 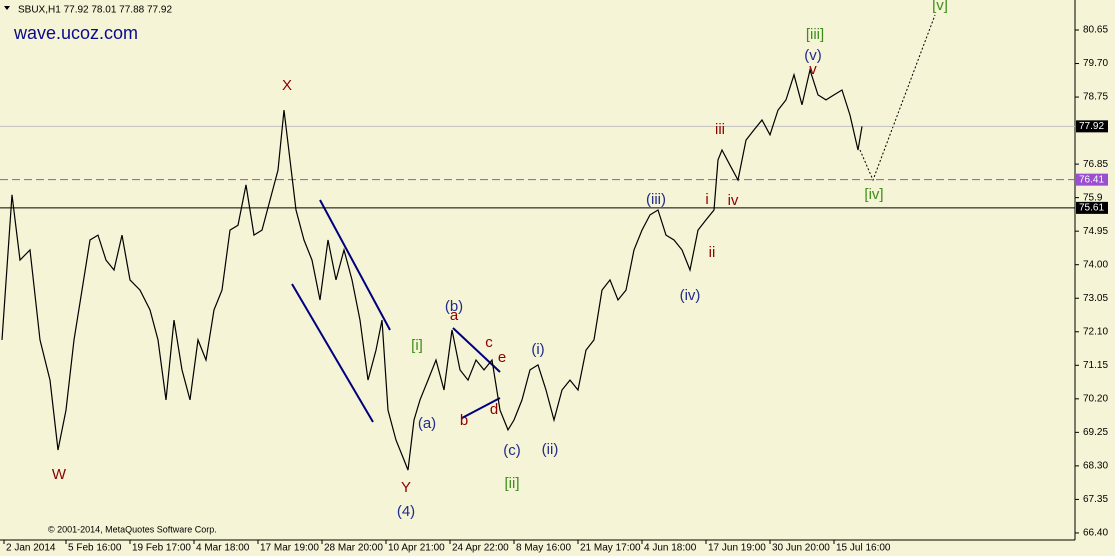 What do you see at coordinates (289, 548) in the screenshot?
I see `x-tick-label: 17 Mar 19:00` at bounding box center [289, 548].